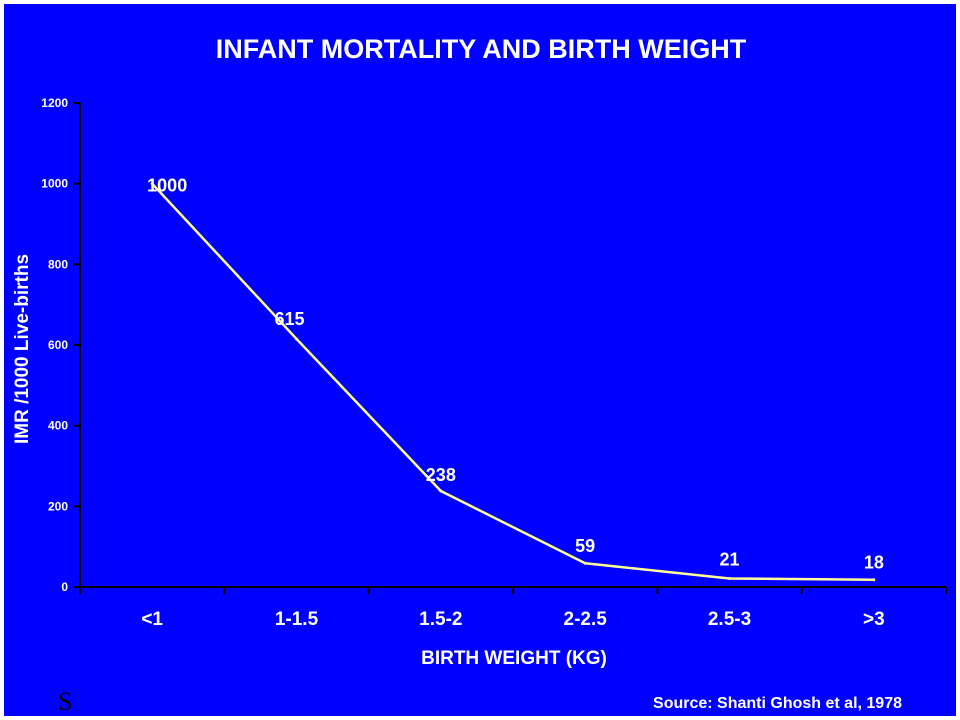 The height and width of the screenshot is (720, 960). What do you see at coordinates (22, 349) in the screenshot?
I see `y-axis-label: IMR /1000 Live-births` at bounding box center [22, 349].